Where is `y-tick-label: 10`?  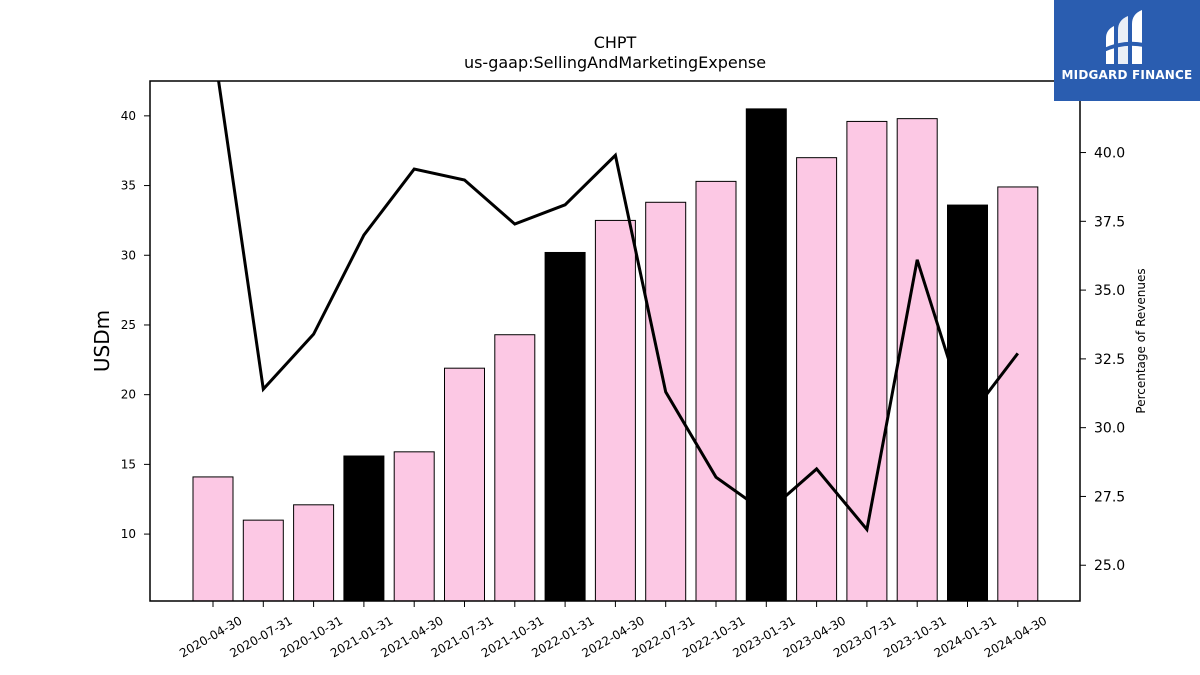
y-tick-label: 10 is located at coordinates (128, 534).